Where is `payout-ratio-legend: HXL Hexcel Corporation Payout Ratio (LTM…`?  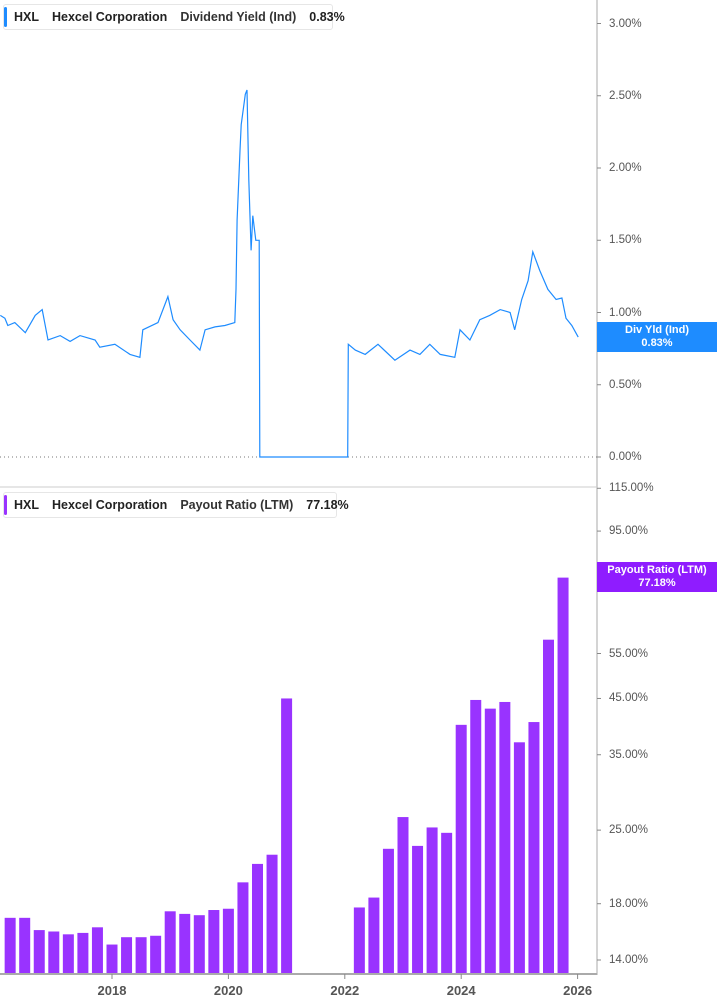 payout-ratio-legend: HXL Hexcel Corporation Payout Ratio (LTM… is located at coordinates (176, 505).